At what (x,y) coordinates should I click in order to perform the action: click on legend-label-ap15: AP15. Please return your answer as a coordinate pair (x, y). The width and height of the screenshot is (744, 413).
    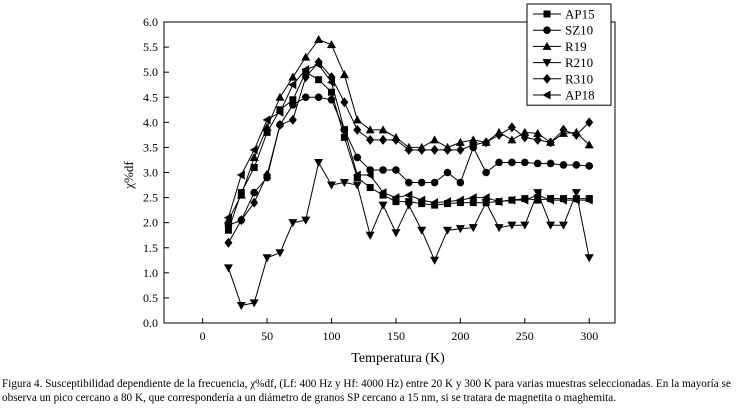
    Looking at the image, I should click on (580, 14).